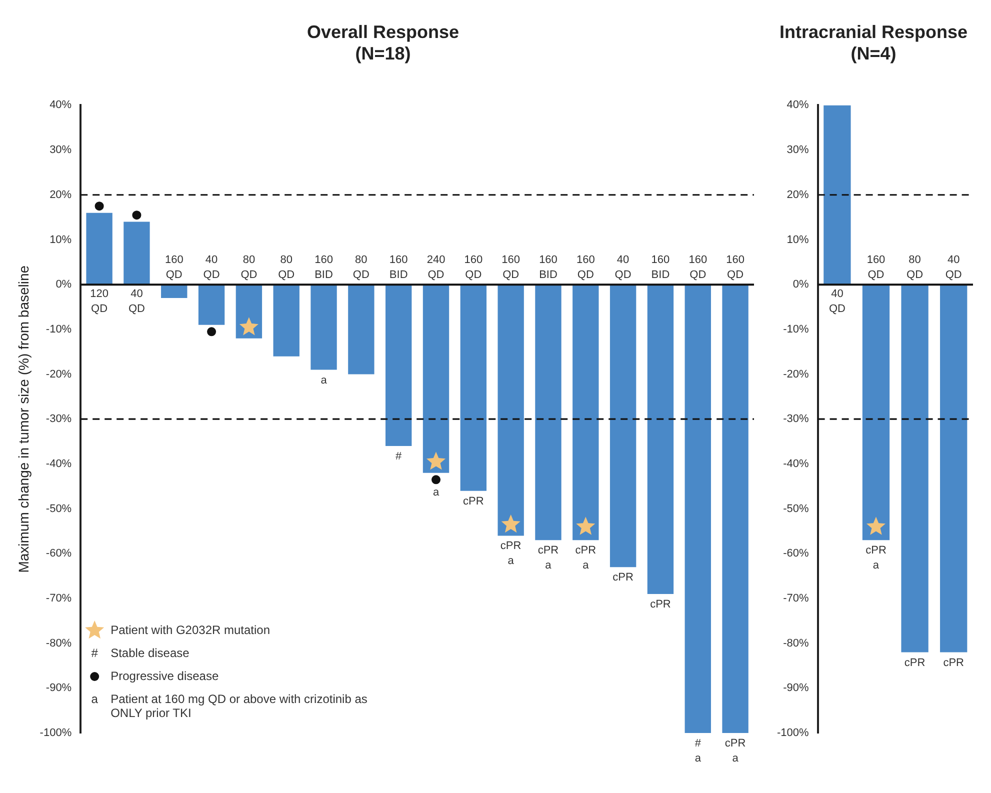  I want to click on x-tick-label: 240 QD, so click(436, 268).